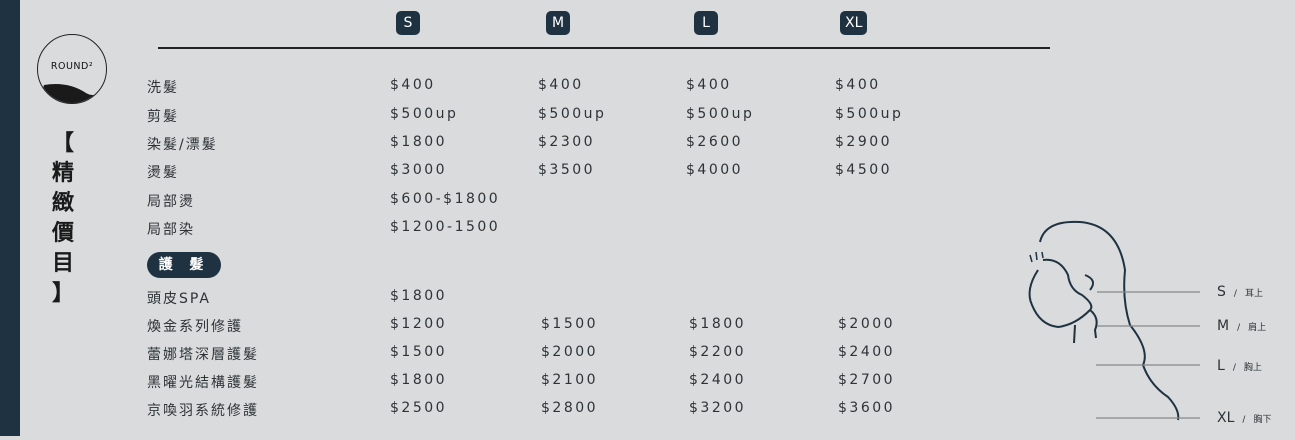 The image size is (1295, 440). What do you see at coordinates (163, 88) in the screenshot?
I see `service-name: 洗髮` at bounding box center [163, 88].